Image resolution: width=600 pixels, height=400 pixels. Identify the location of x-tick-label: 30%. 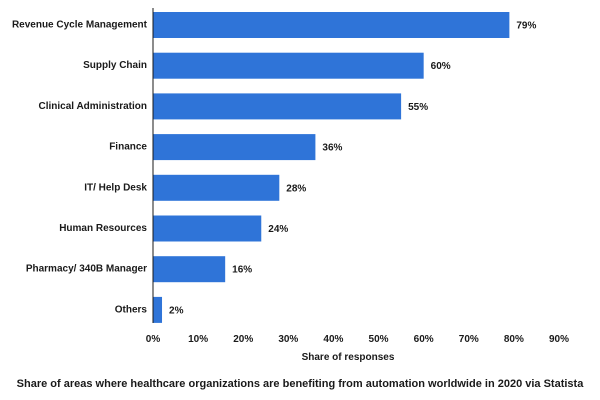
(288, 339).